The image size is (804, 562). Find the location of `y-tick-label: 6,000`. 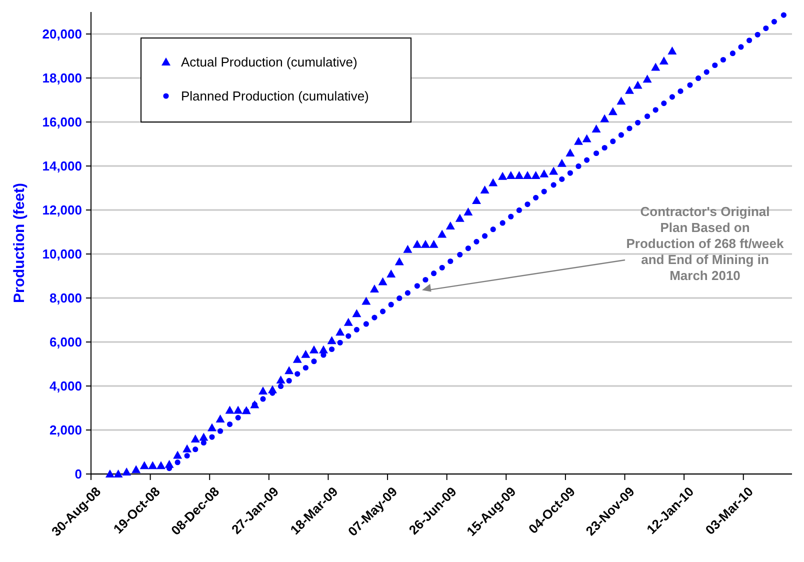

y-tick-label: 6,000 is located at coordinates (65, 342).